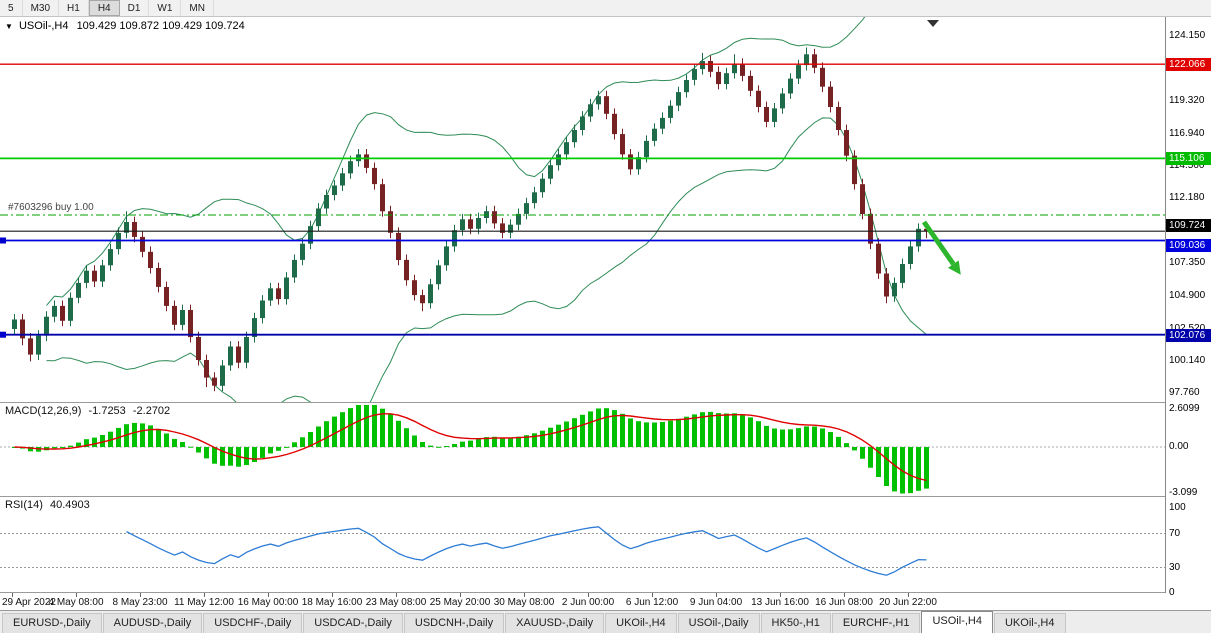 Image resolution: width=1211 pixels, height=633 pixels. What do you see at coordinates (1184, 408) in the screenshot?
I see `macd-axis-tick: 2.6099` at bounding box center [1184, 408].